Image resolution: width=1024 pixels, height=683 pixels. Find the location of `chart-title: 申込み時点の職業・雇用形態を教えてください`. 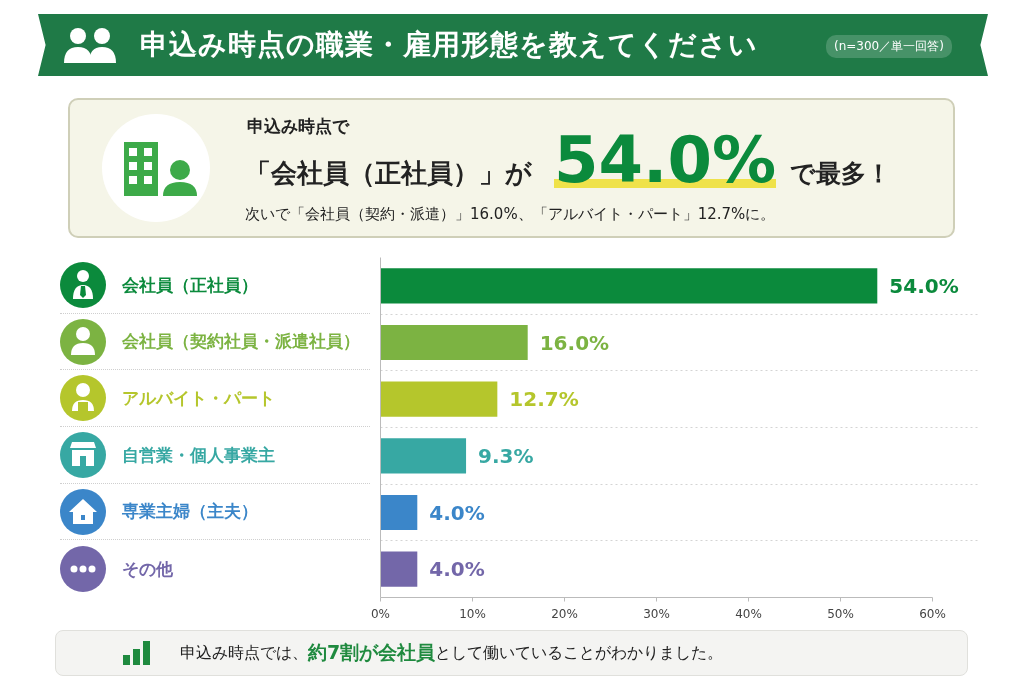

chart-title: 申込み時点の職業・雇用形態を教えてください is located at coordinates (449, 45).